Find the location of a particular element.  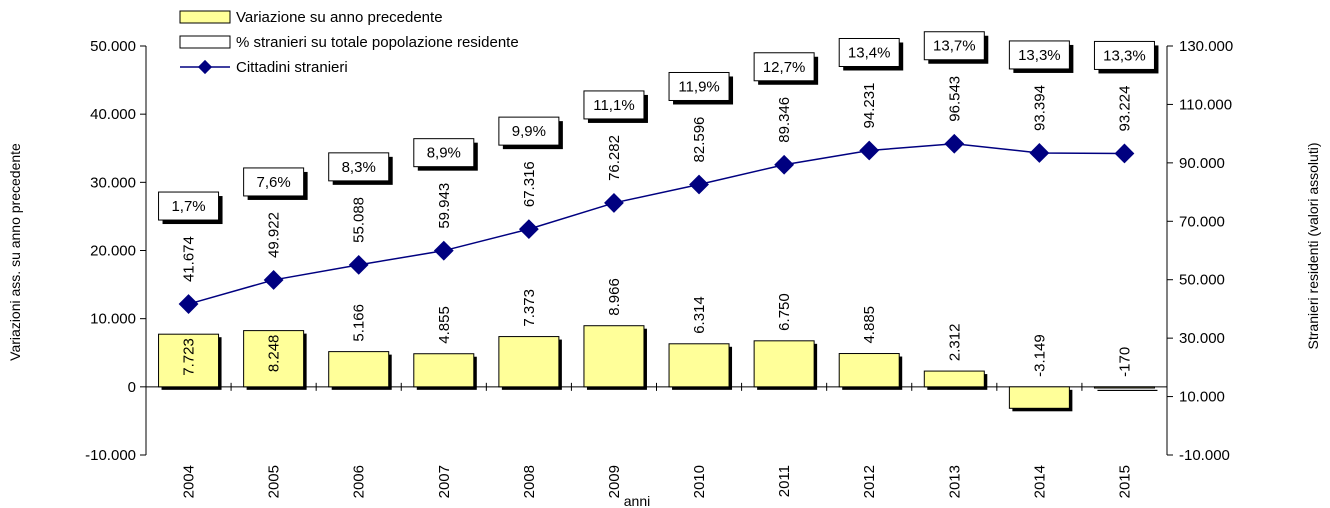

line-value-label: 82.596 is located at coordinates (699, 140).